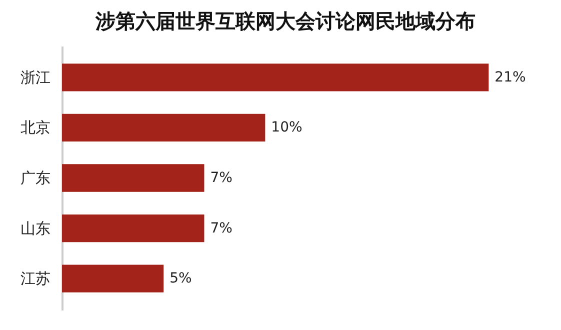 The image size is (561, 330). I want to click on y-tick-label: 北京, so click(35, 127).